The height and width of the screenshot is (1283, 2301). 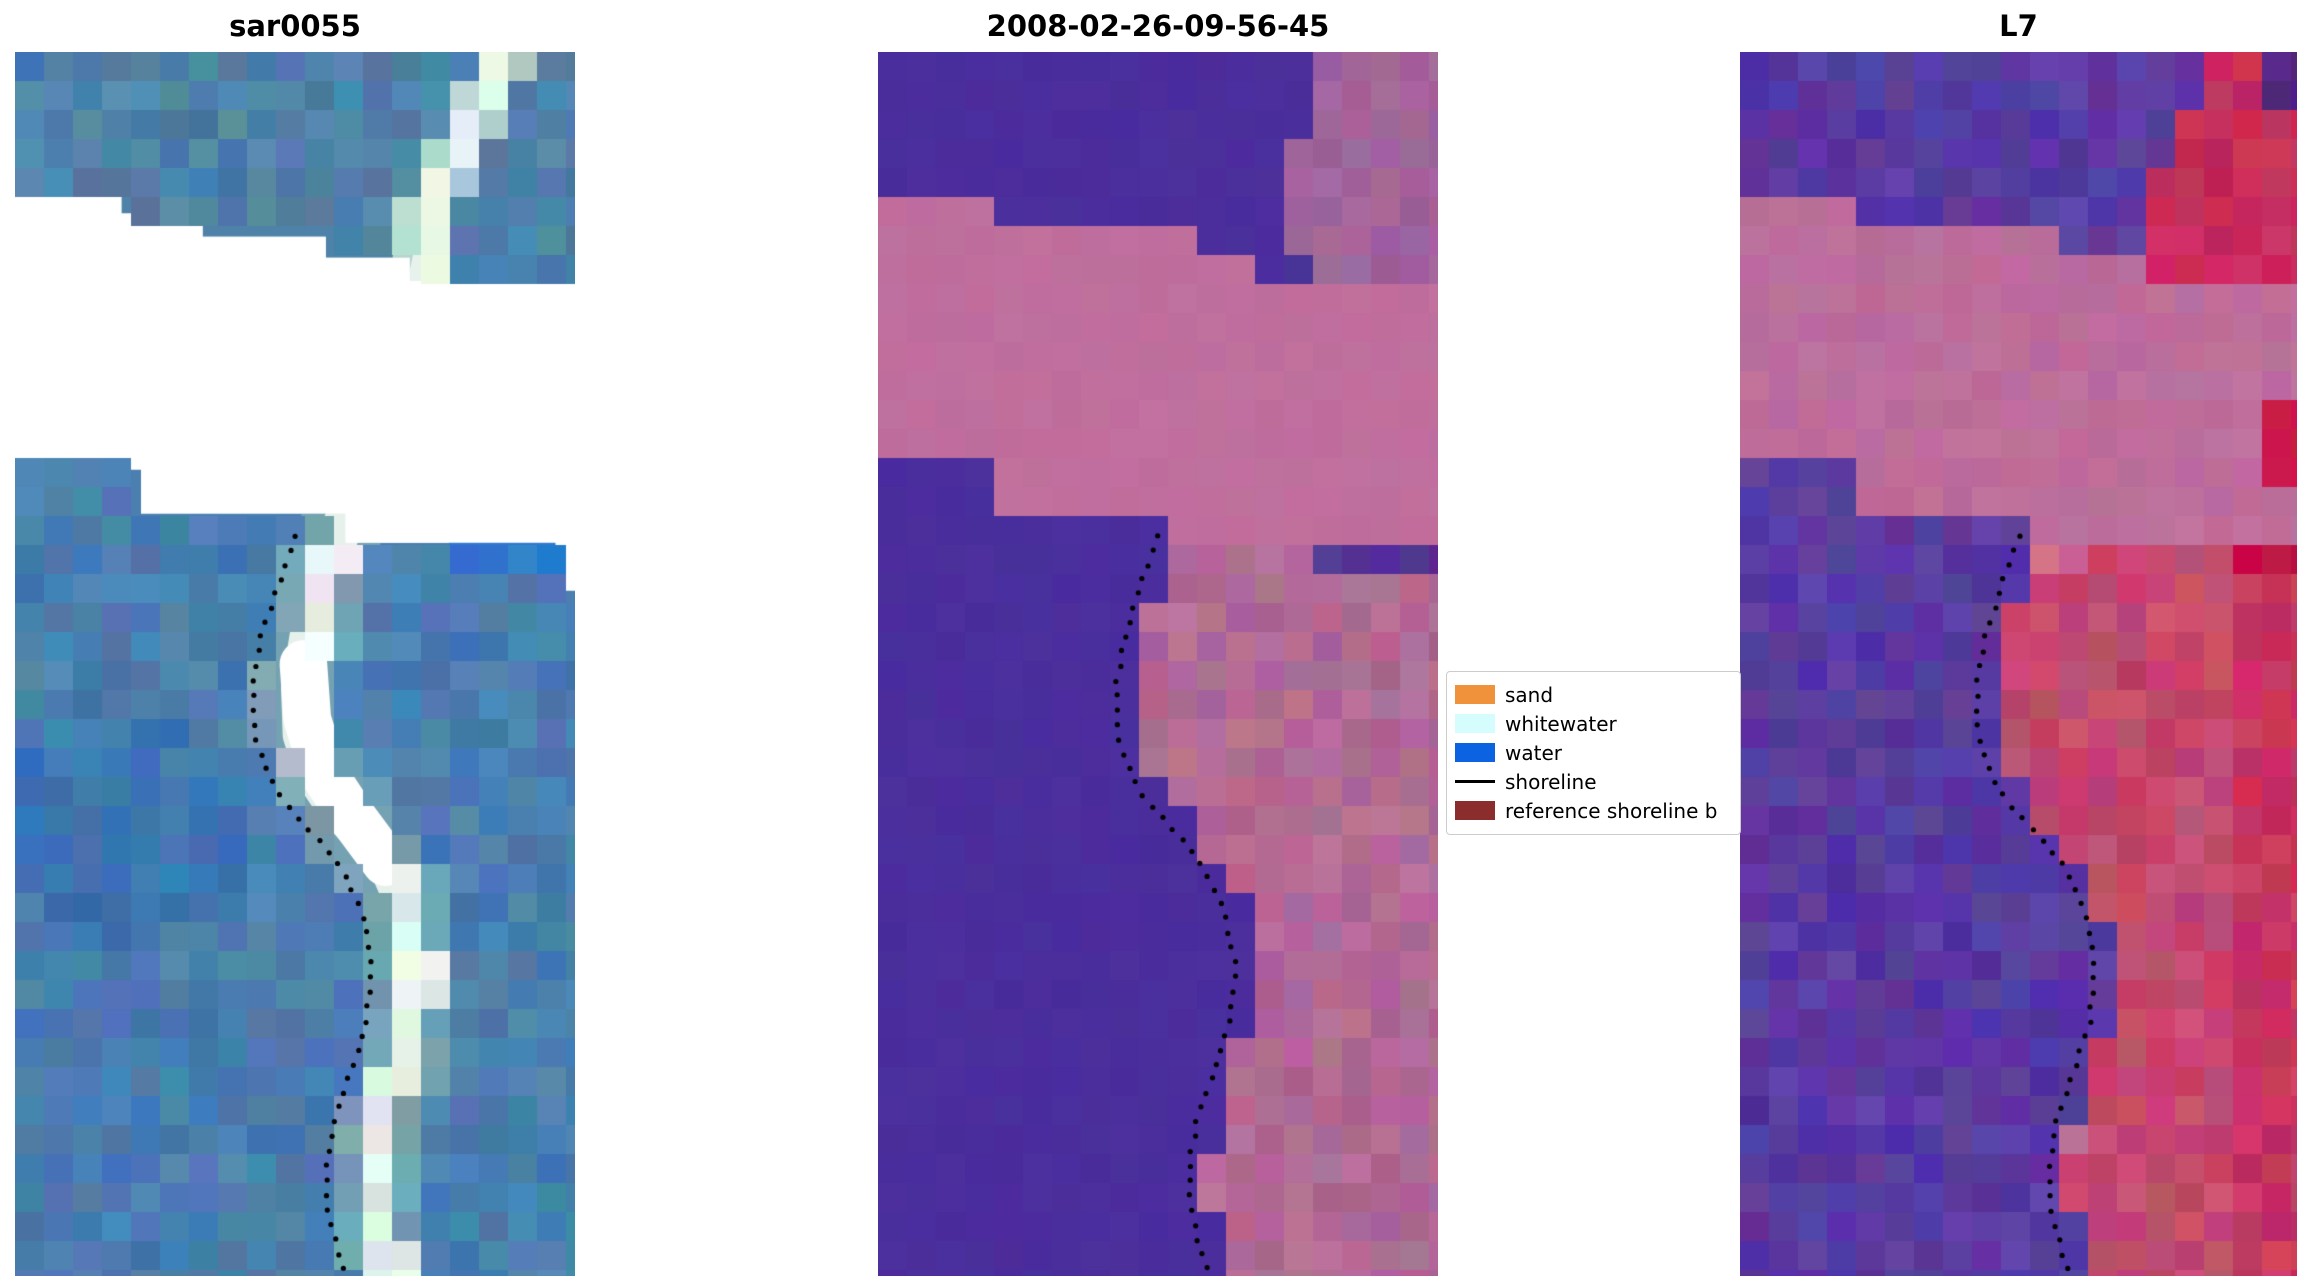 What do you see at coordinates (295, 26) in the screenshot?
I see `panel-title-0: sar0055` at bounding box center [295, 26].